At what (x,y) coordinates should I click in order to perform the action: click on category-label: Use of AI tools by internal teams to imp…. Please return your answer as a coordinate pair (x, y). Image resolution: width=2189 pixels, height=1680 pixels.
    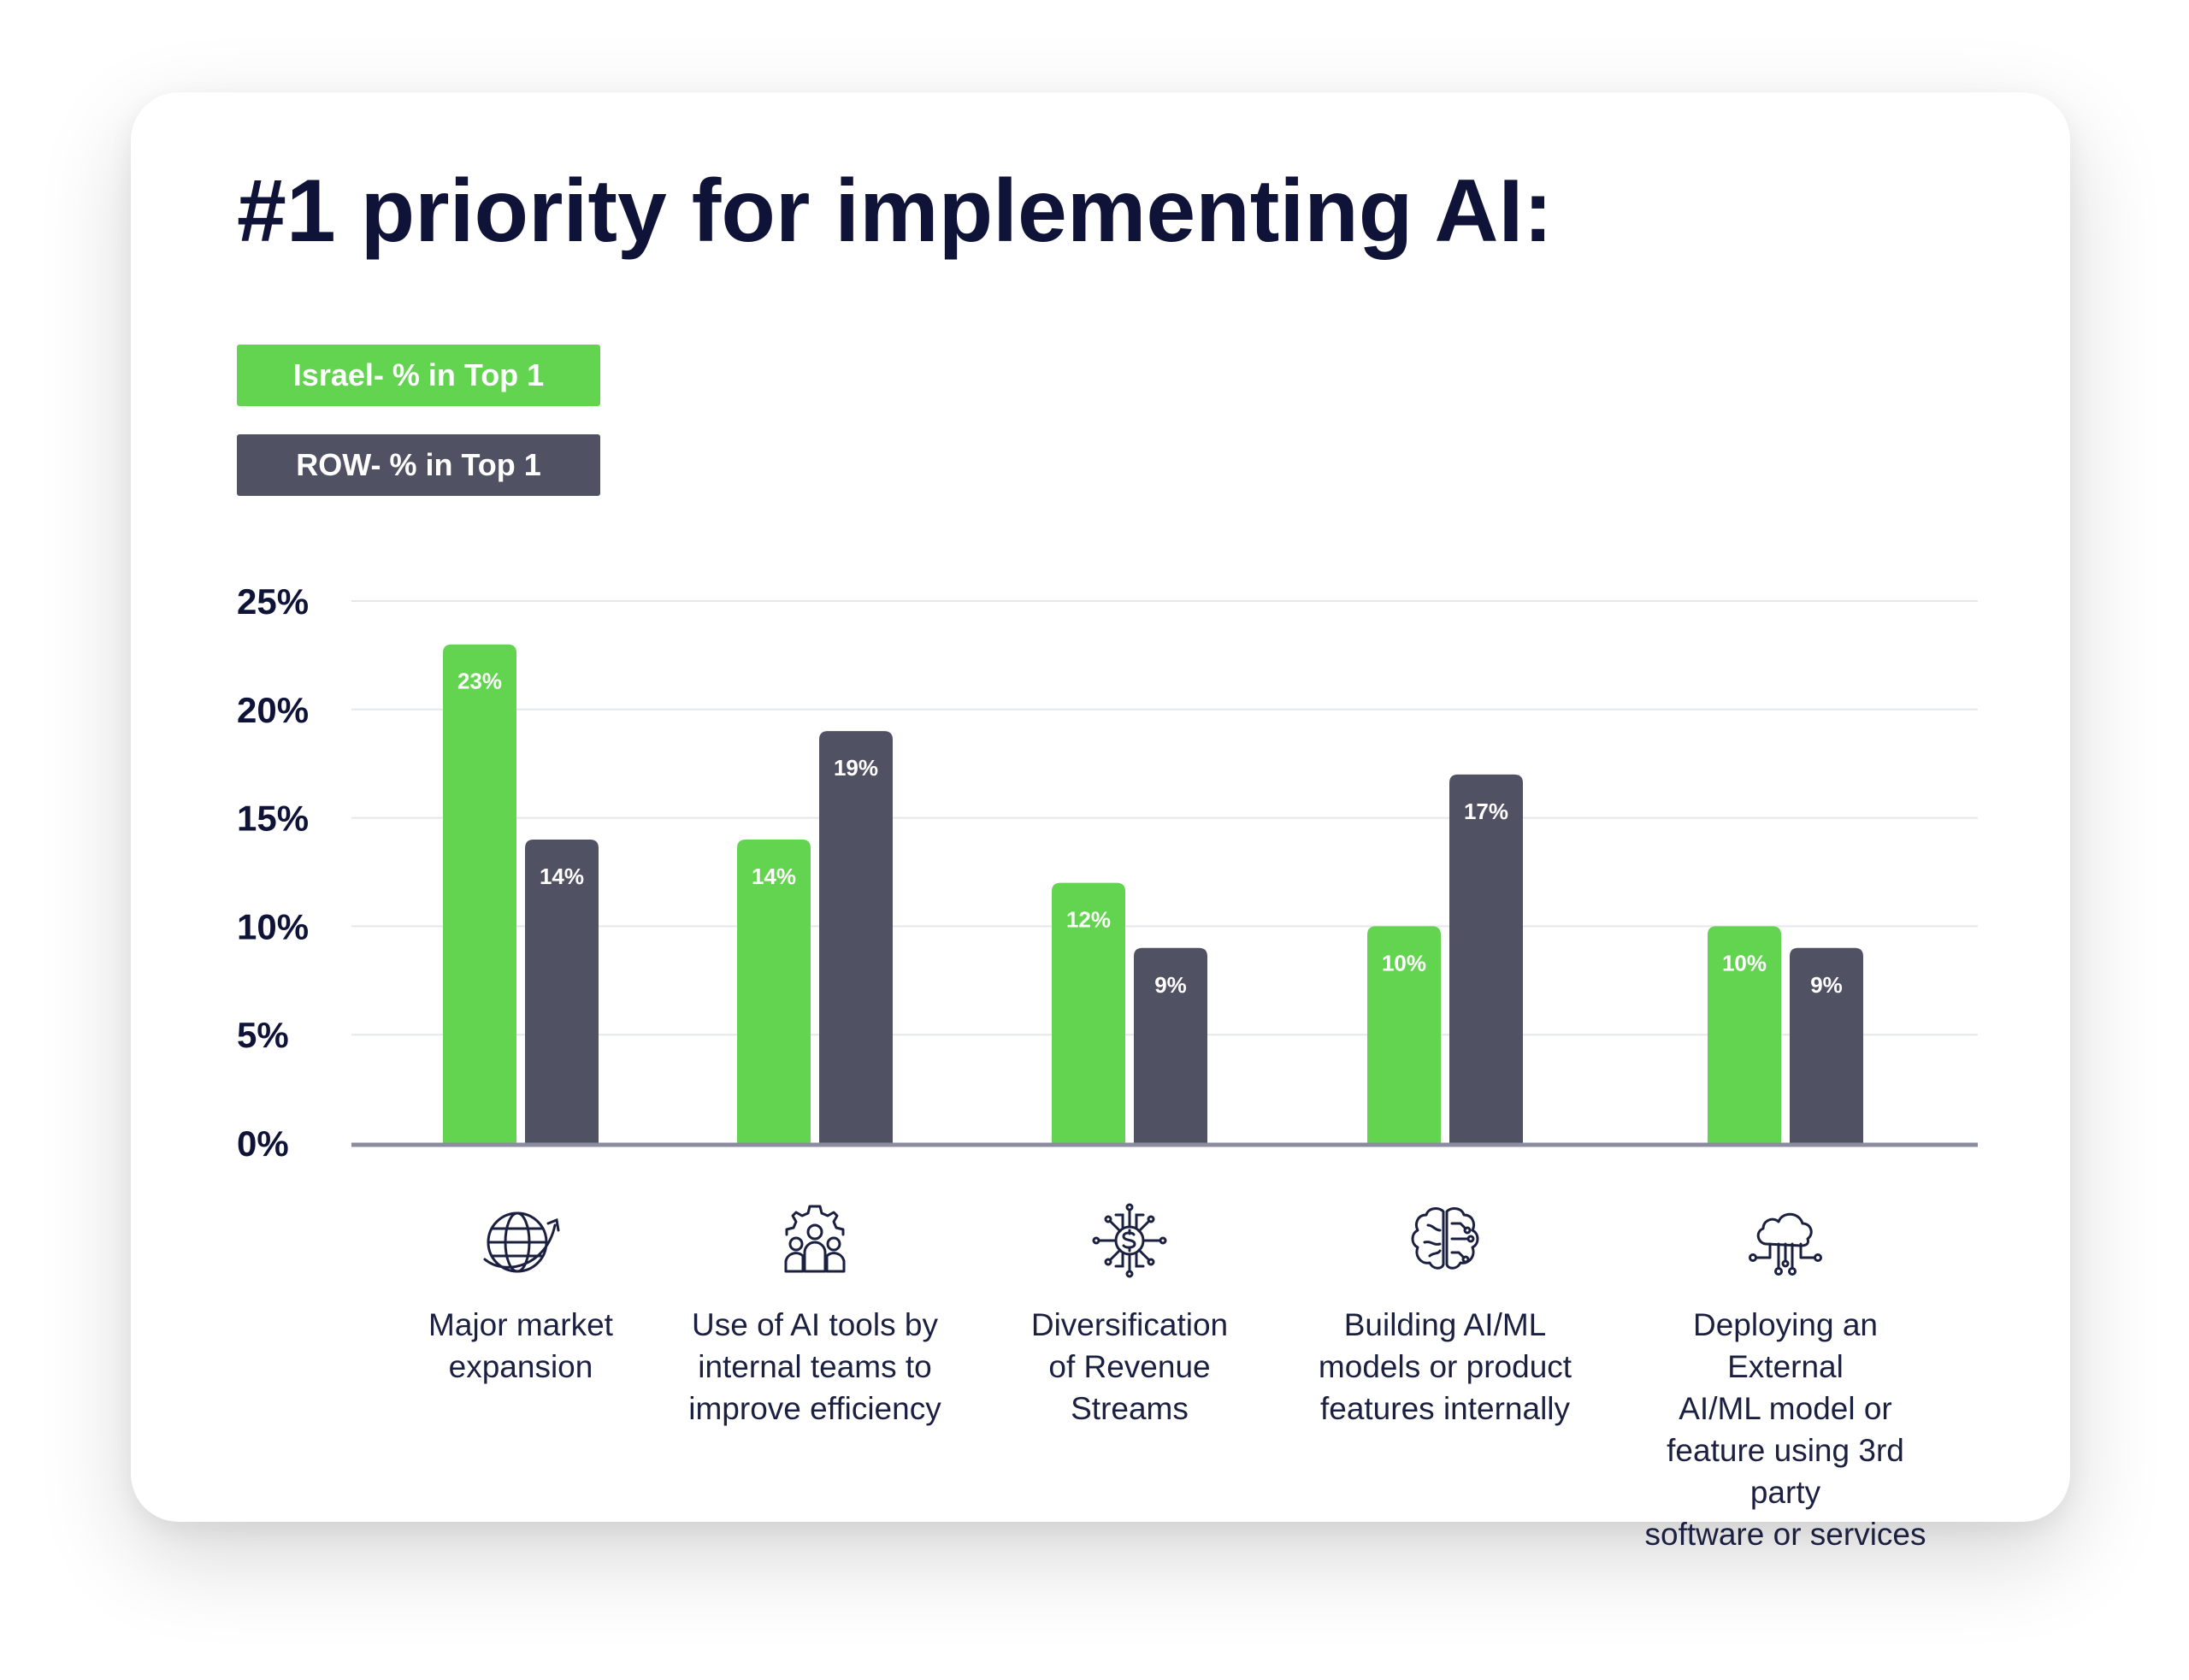
    Looking at the image, I should click on (814, 1366).